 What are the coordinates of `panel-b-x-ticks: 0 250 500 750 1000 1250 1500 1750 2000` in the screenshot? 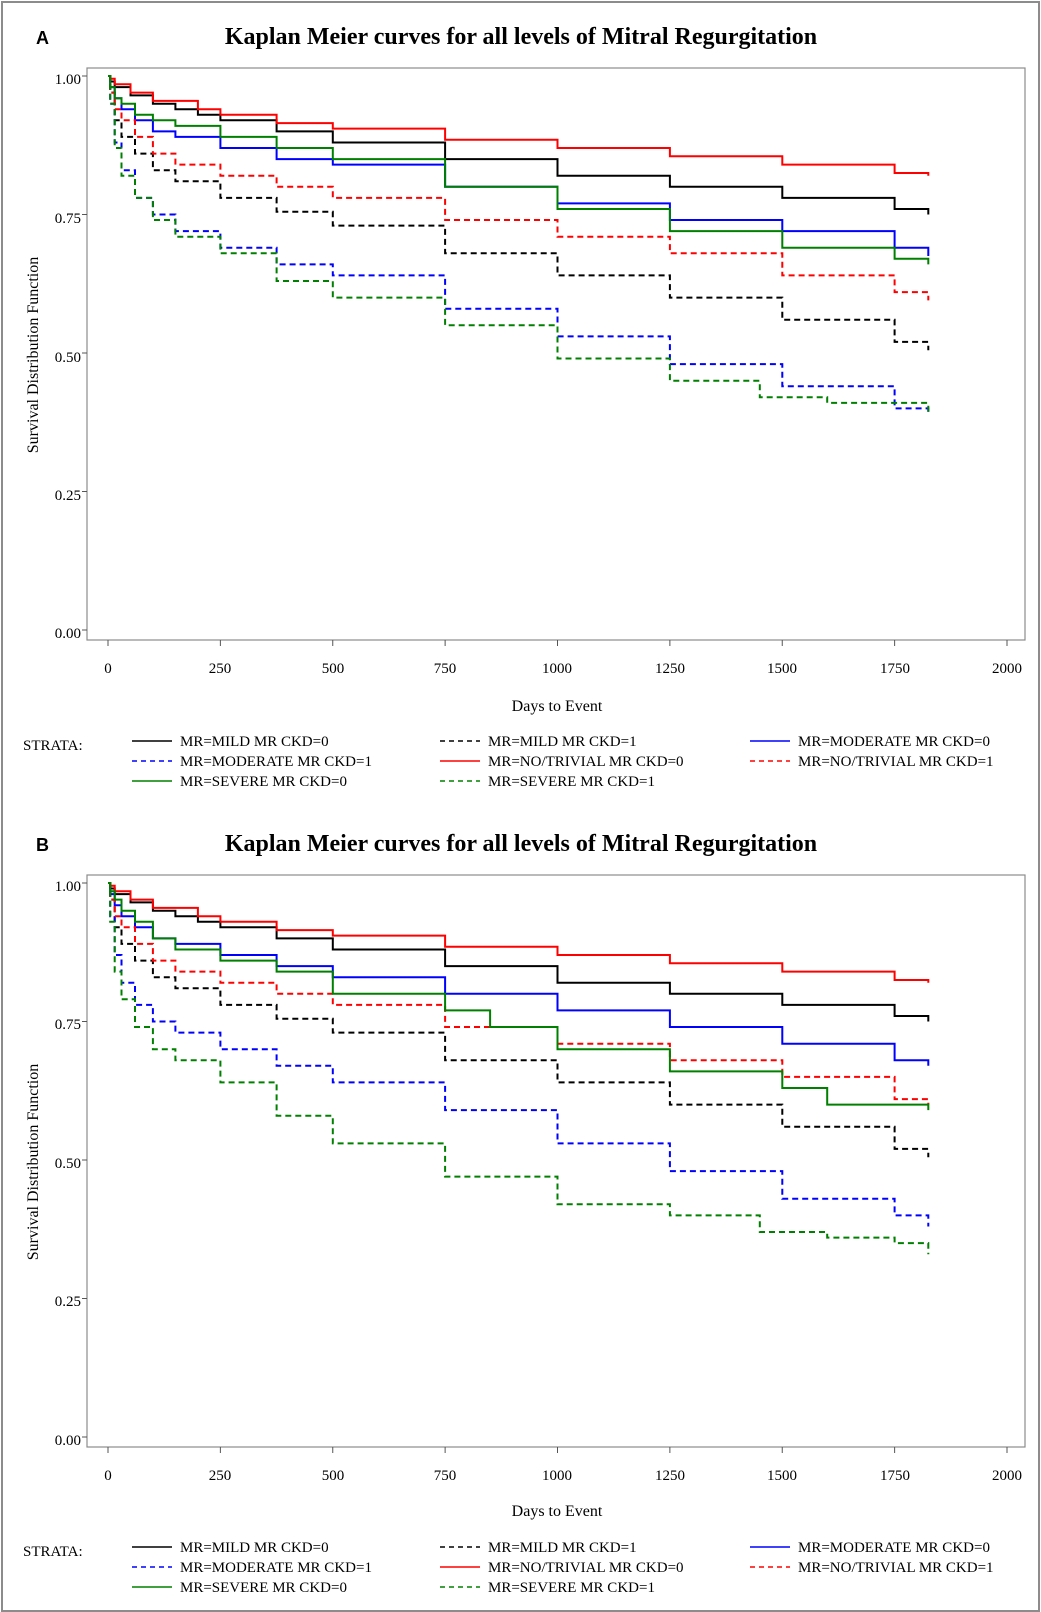 It's located at (563, 1476).